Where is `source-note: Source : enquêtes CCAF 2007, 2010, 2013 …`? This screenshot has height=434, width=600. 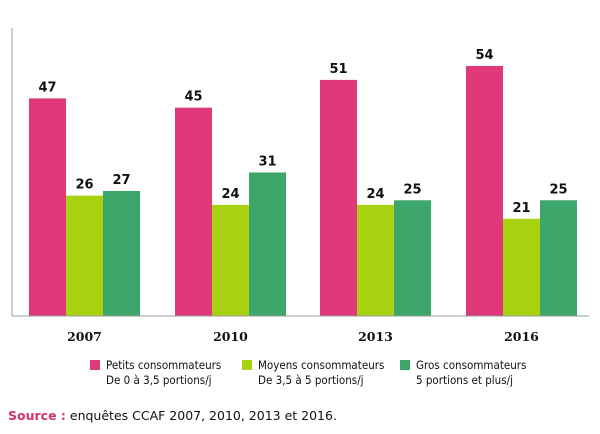 source-note: Source : enquêtes CCAF 2007, 2010, 2013 … is located at coordinates (172, 415).